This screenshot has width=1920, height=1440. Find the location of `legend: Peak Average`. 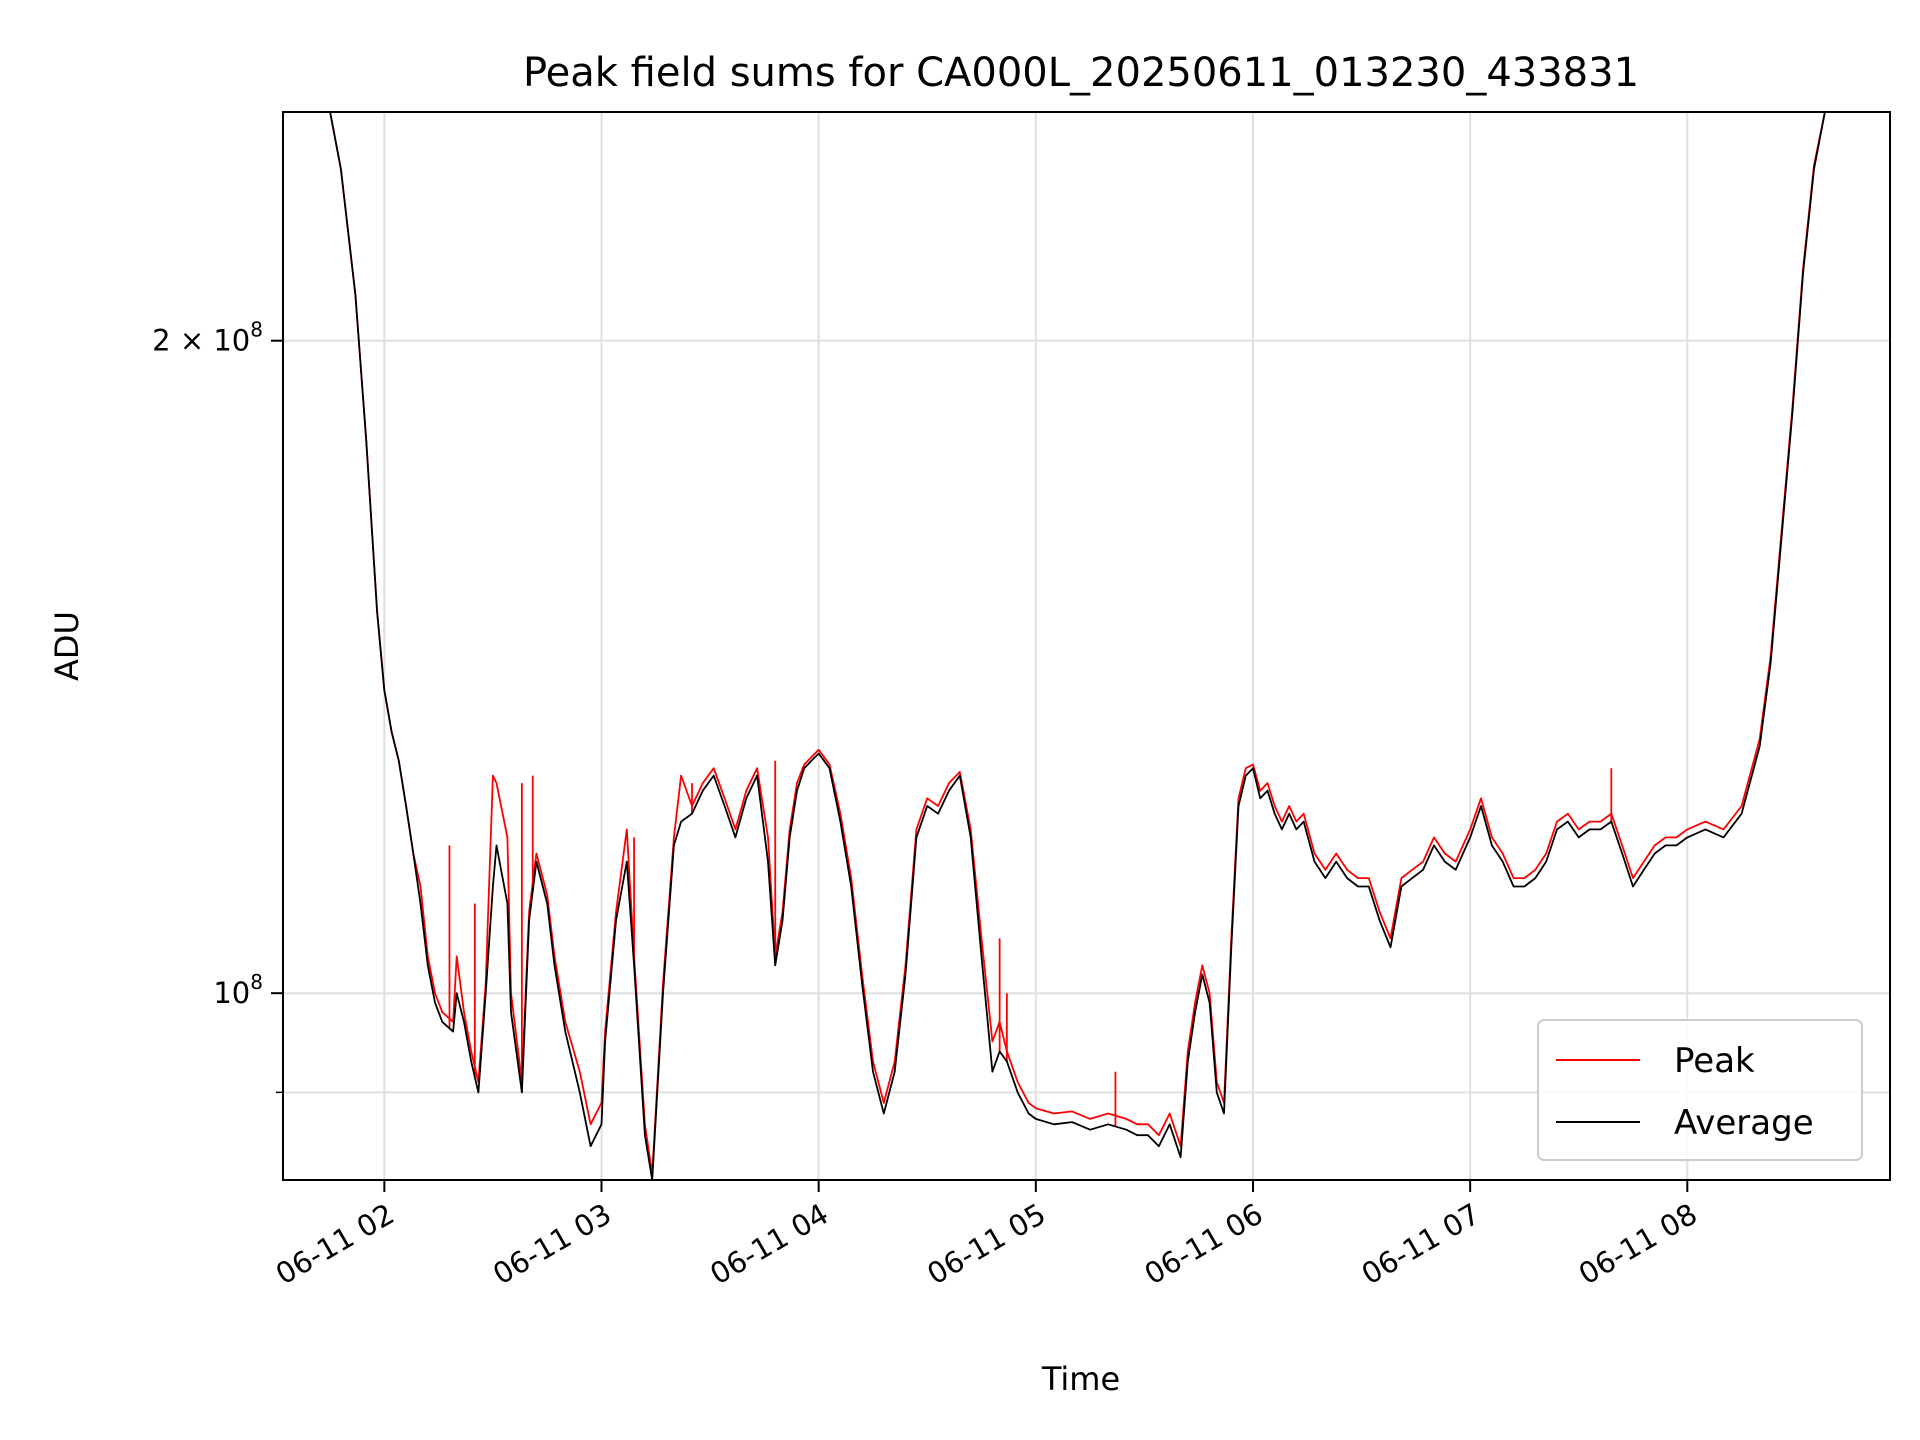

legend: Peak Average is located at coordinates (1700, 1090).